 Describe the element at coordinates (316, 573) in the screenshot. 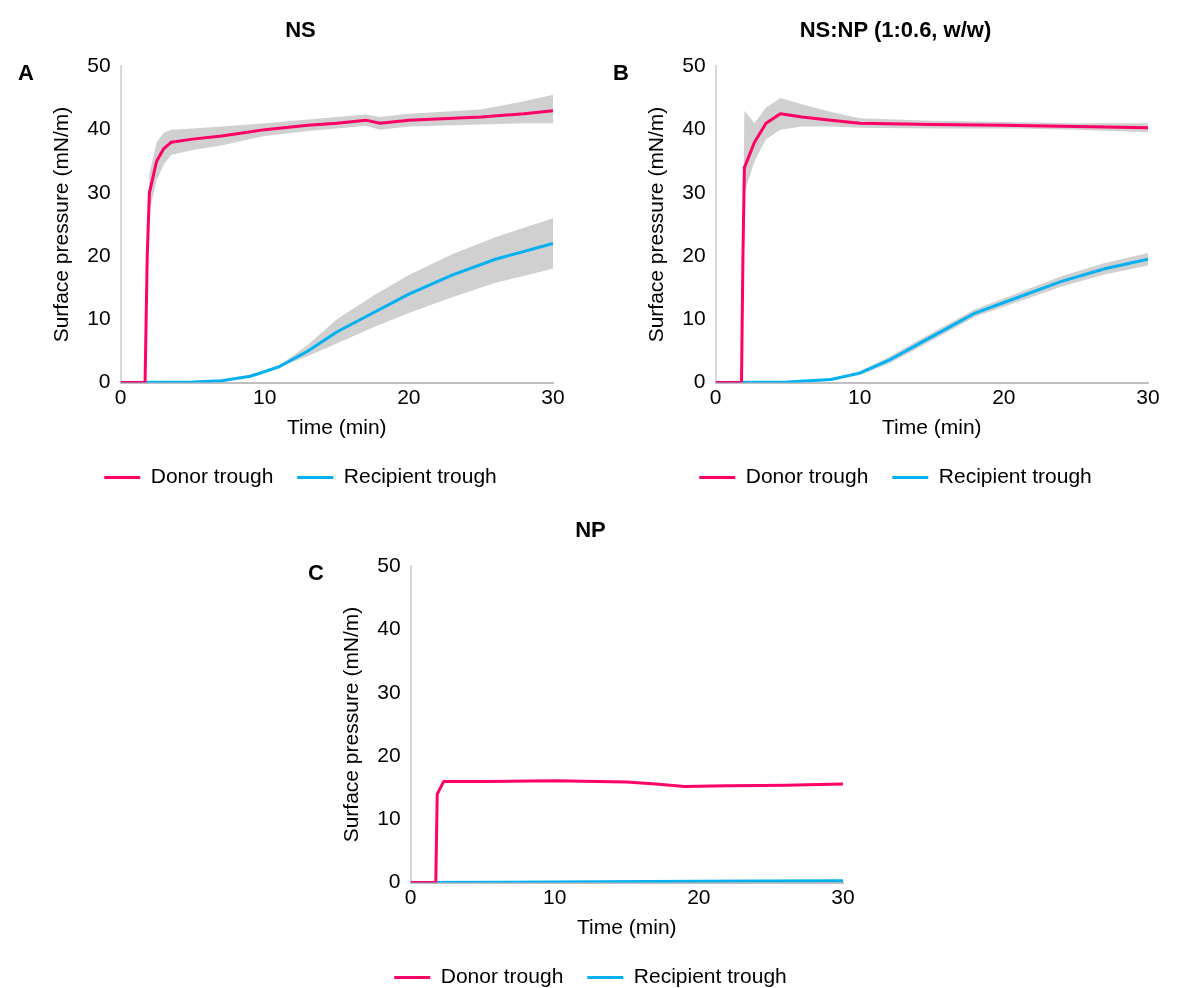

I see `text: C` at that location.